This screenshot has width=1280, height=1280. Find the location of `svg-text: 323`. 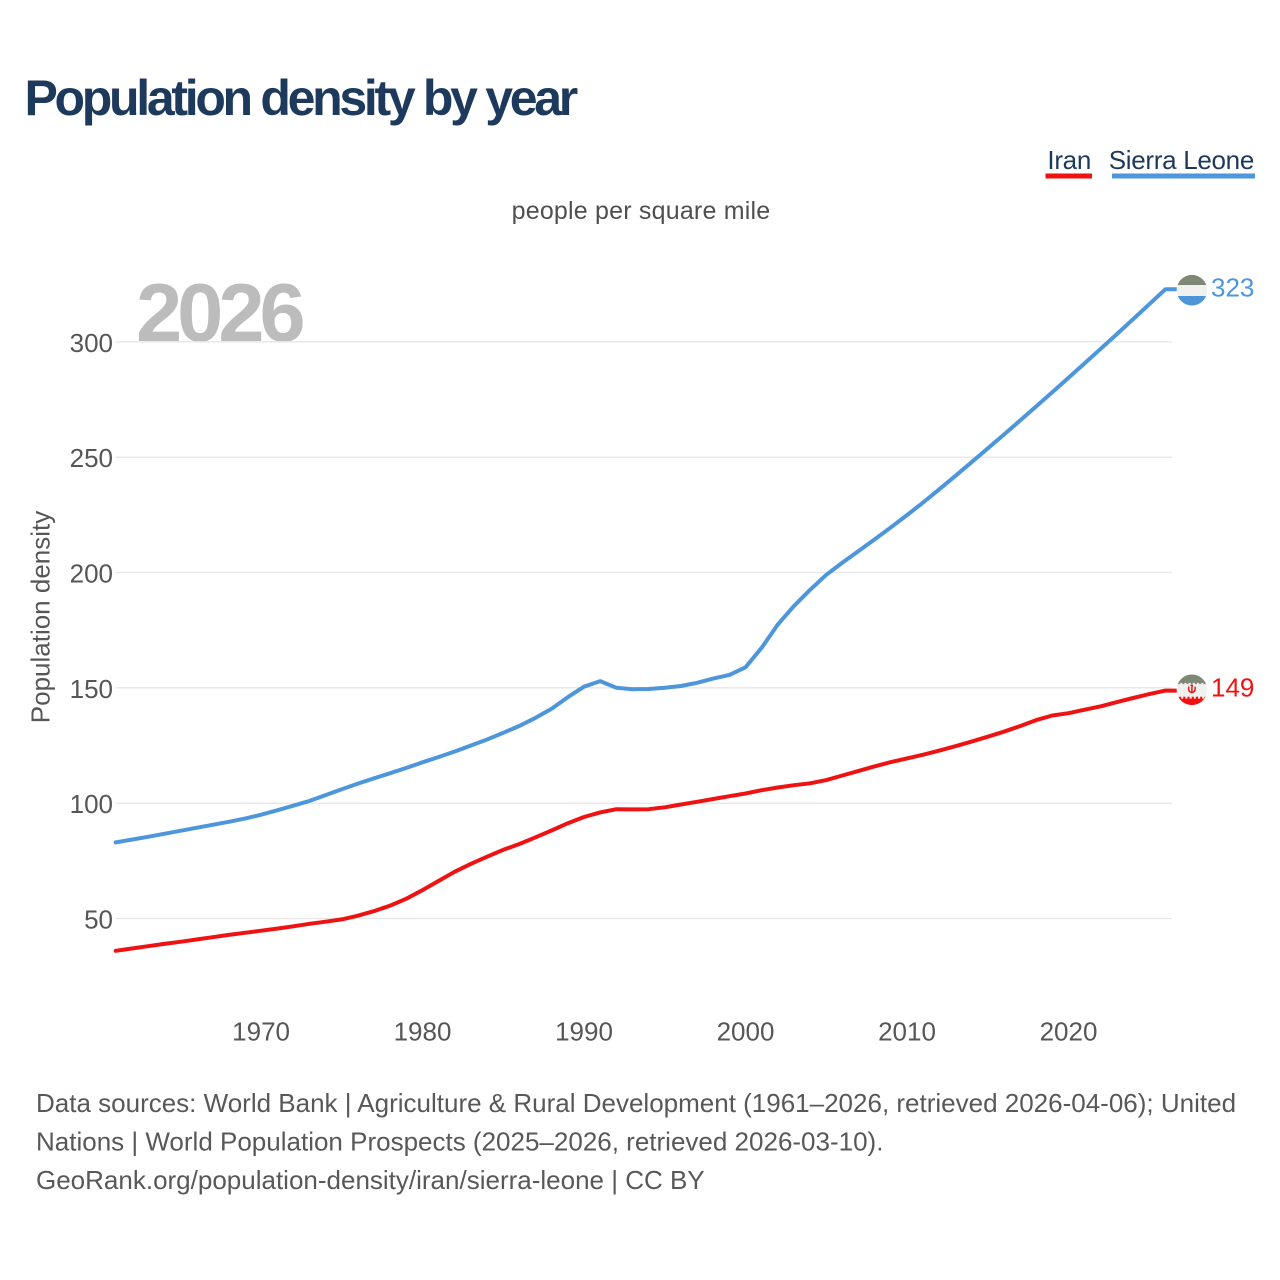

svg-text: 323 is located at coordinates (1232, 288).